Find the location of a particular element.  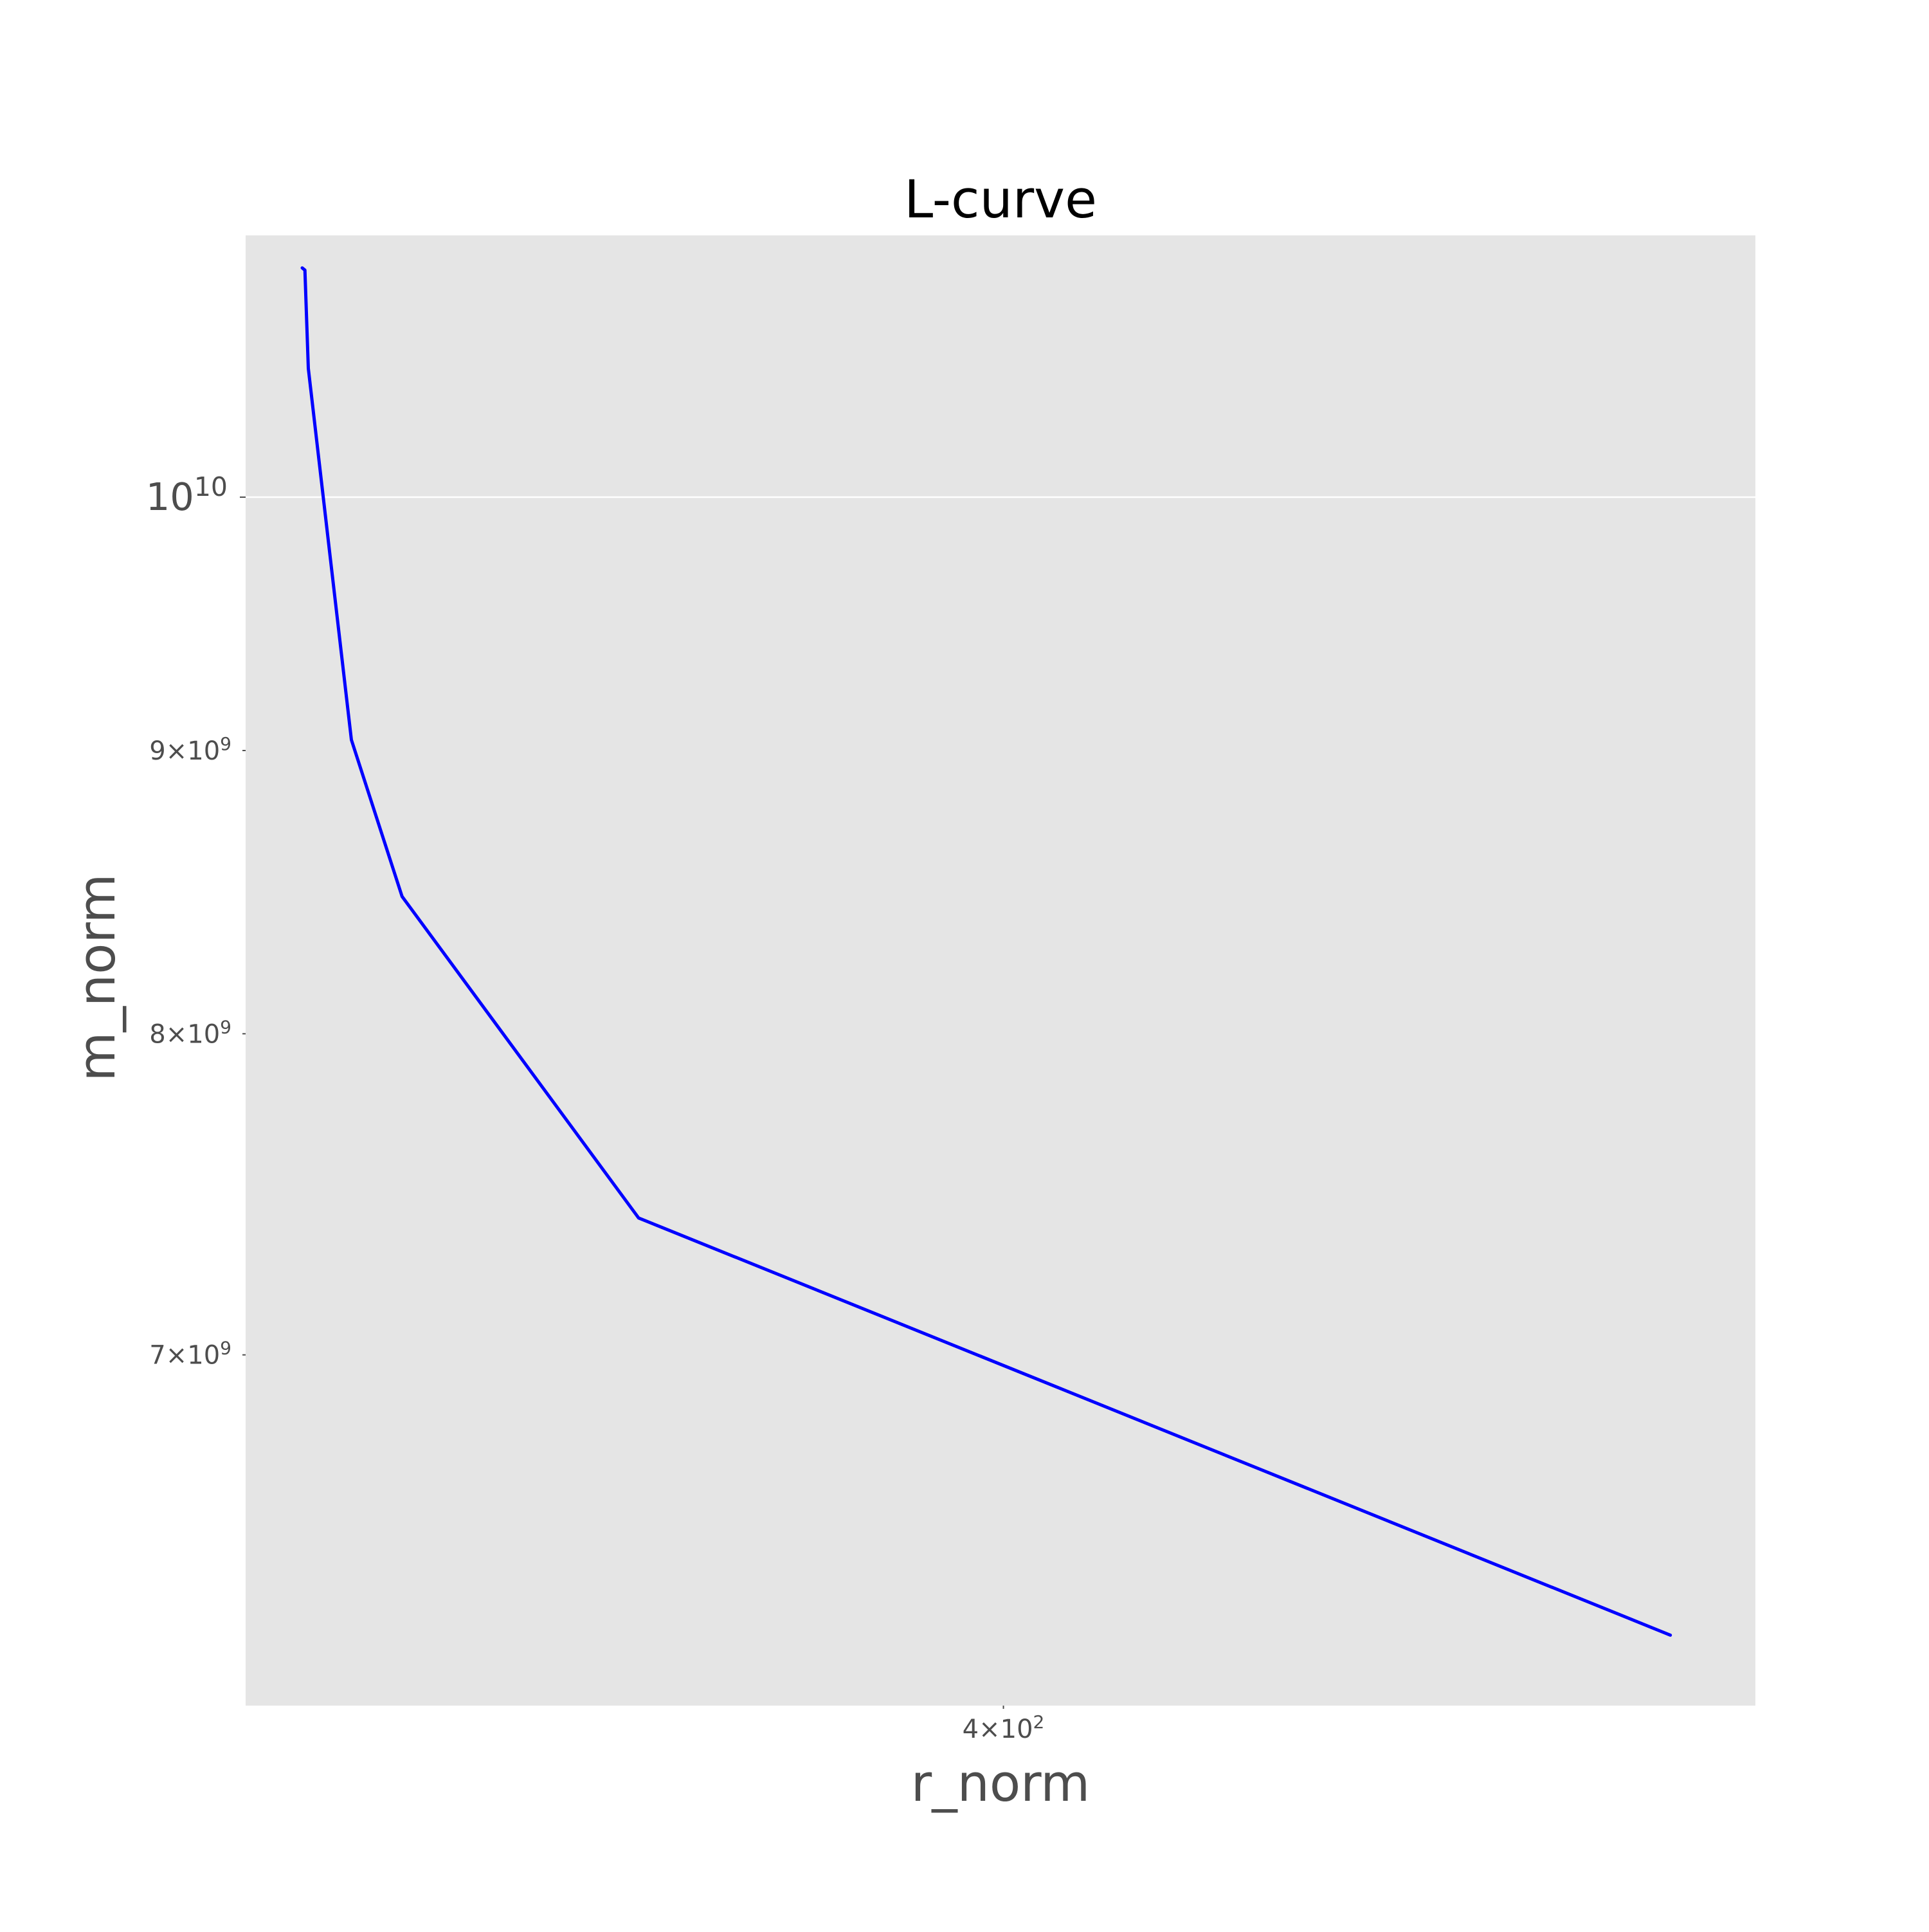

x-tick-label: 4×102 is located at coordinates (1004, 1728).